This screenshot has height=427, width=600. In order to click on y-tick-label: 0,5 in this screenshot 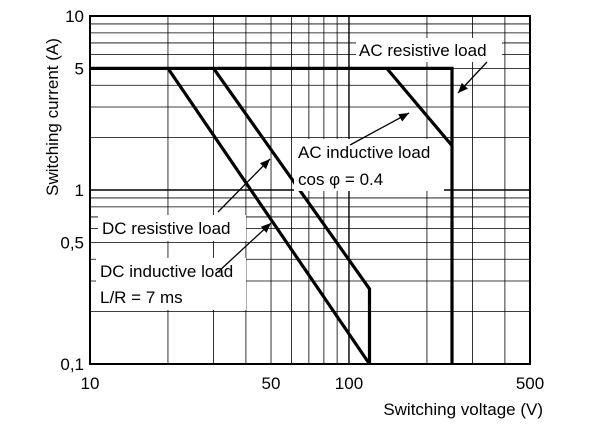, I will do `click(72, 242)`.